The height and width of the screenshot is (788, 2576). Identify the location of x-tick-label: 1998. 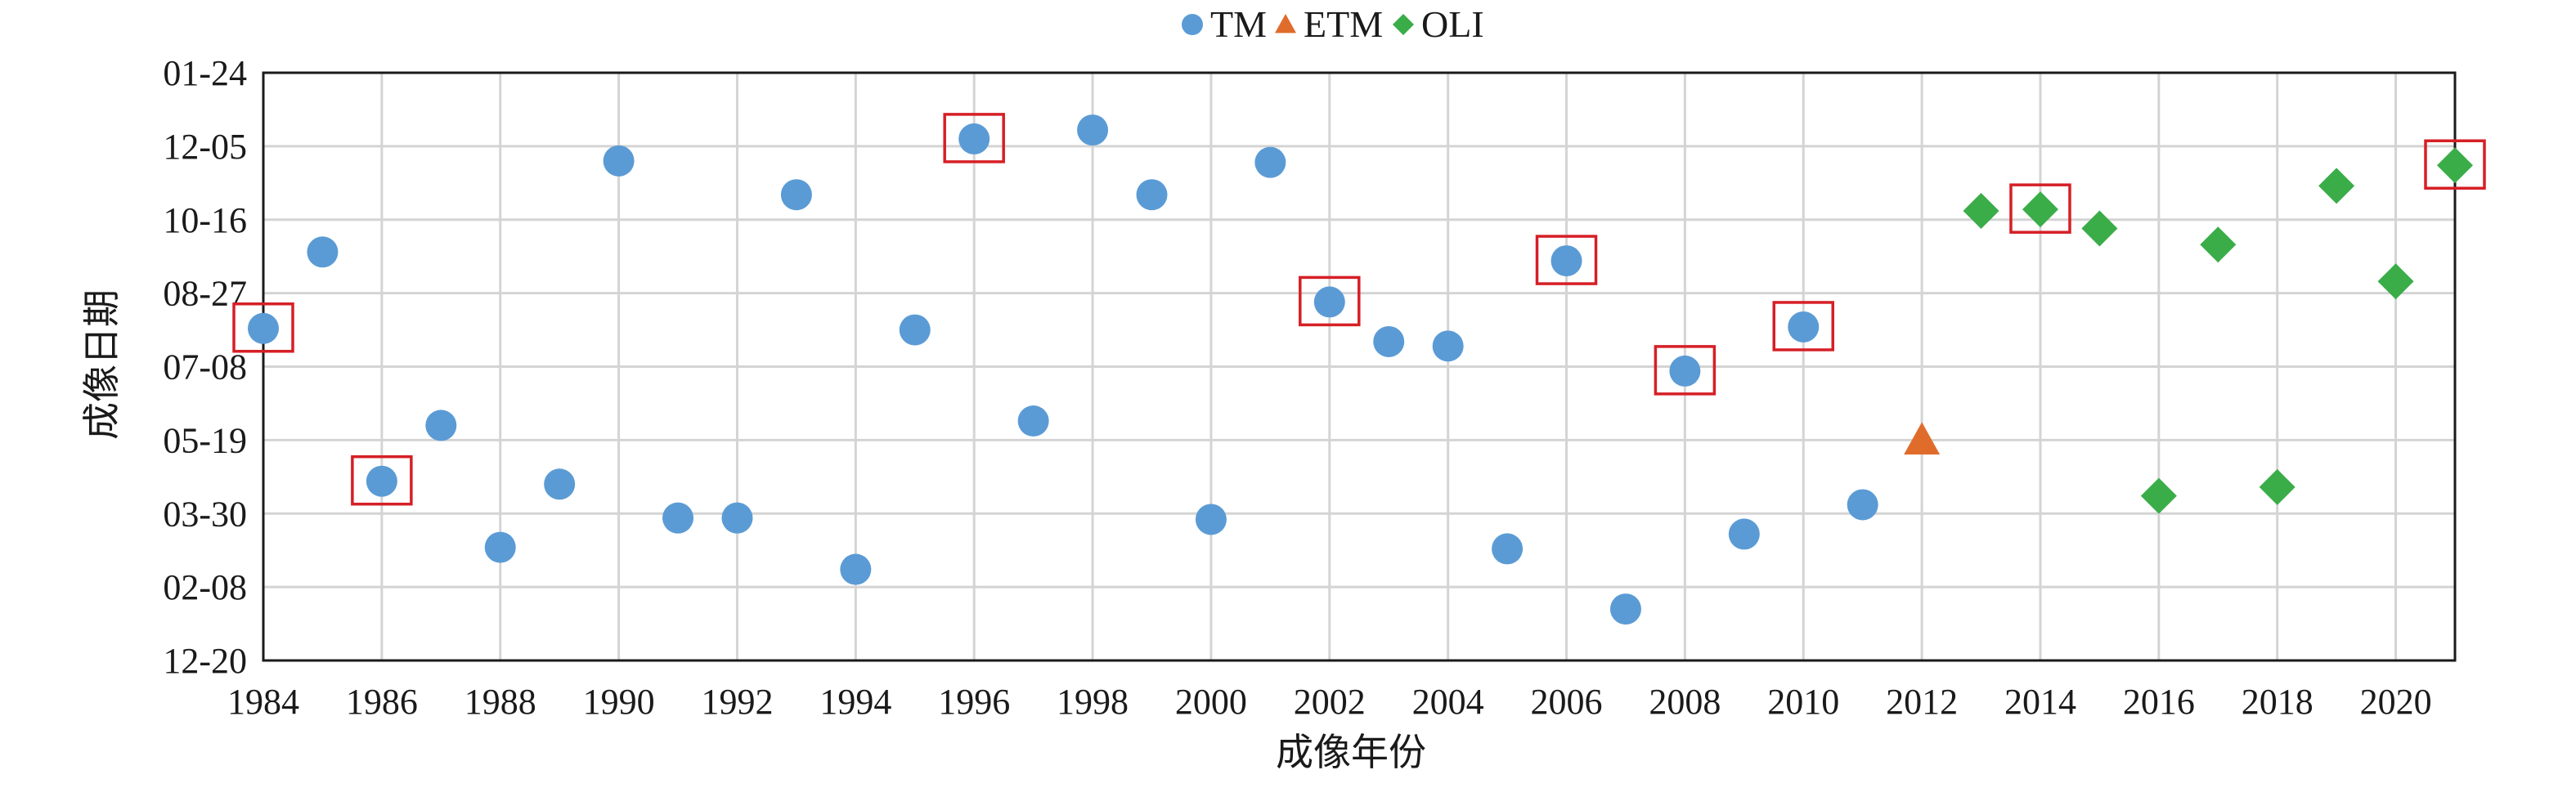
(1093, 702).